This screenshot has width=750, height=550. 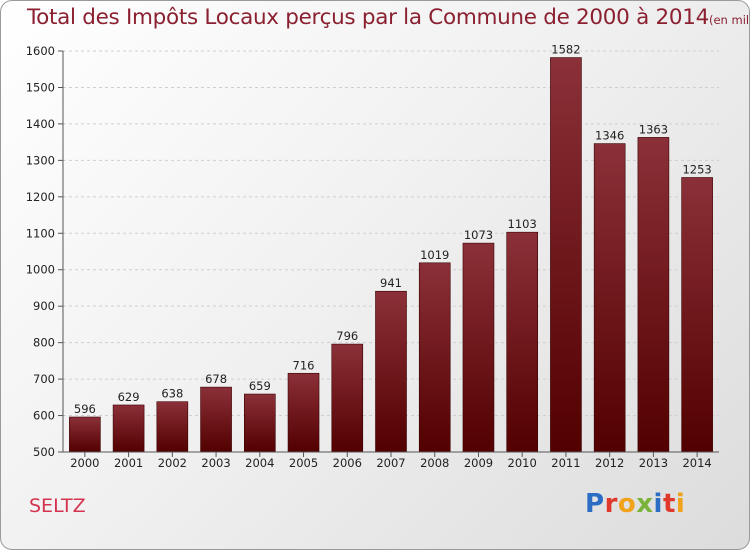 What do you see at coordinates (216, 379) in the screenshot?
I see `data-label: 678` at bounding box center [216, 379].